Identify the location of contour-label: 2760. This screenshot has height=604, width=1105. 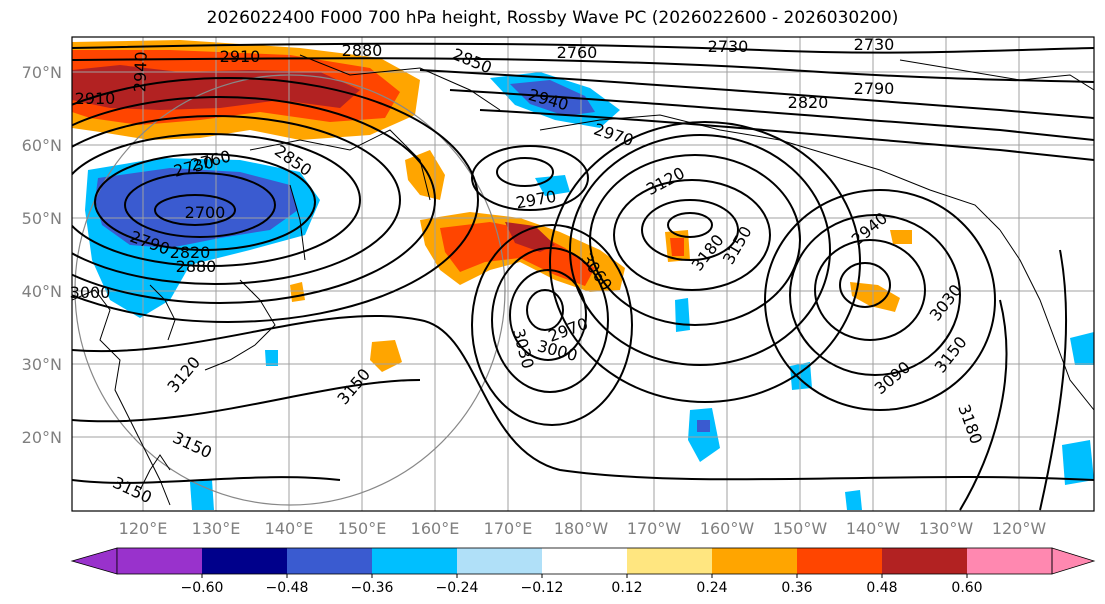
(577, 52).